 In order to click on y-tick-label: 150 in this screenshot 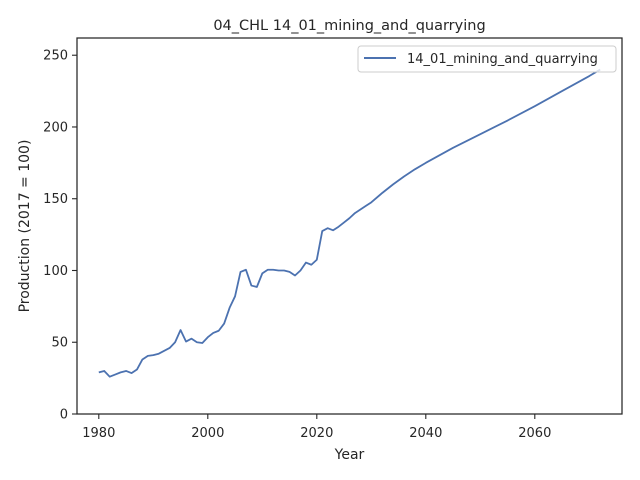, I will do `click(55, 199)`.